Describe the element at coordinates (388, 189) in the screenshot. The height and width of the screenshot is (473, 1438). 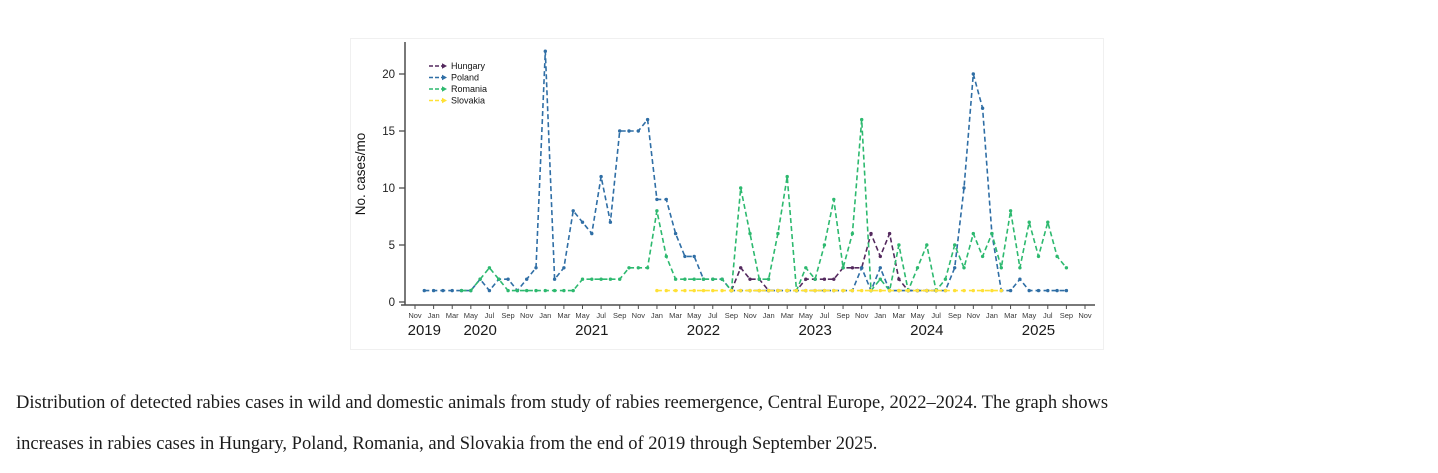
I see `y-tick-label: 10` at that location.